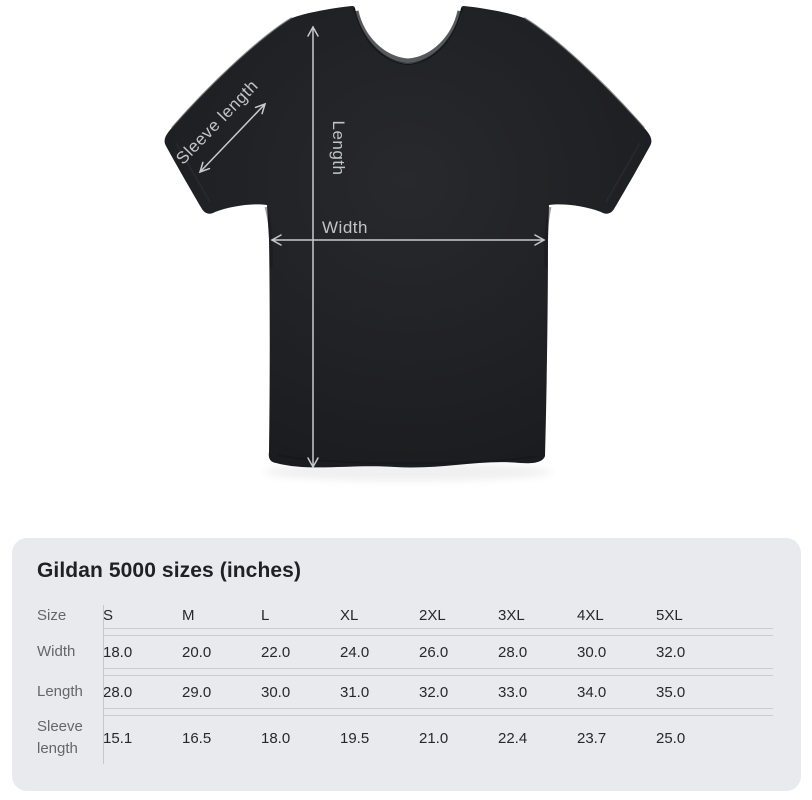  I want to click on cell: 34.0, so click(616, 692).